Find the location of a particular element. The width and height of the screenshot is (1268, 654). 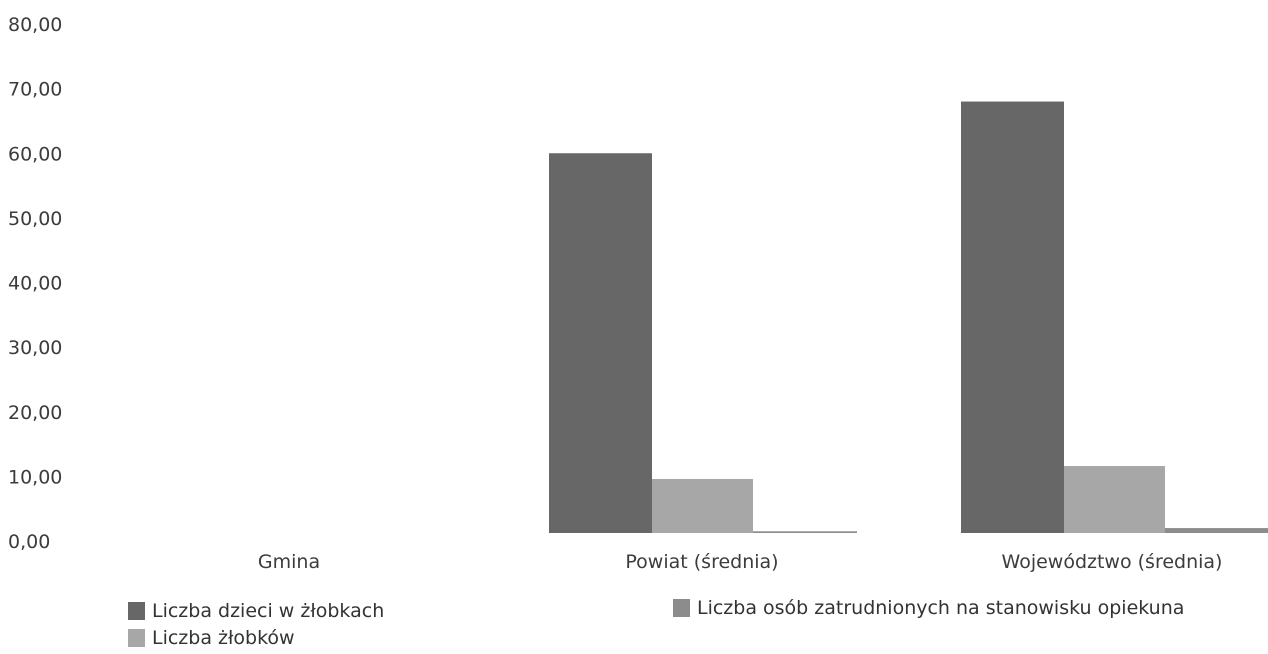

legend-label-dzieci: Liczba dzieci w żłobkach is located at coordinates (268, 611).